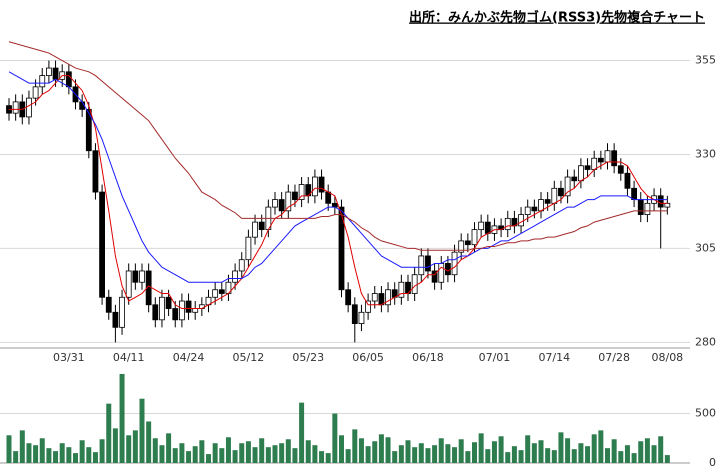  I want to click on x-tick-label: 06/05, so click(368, 357).